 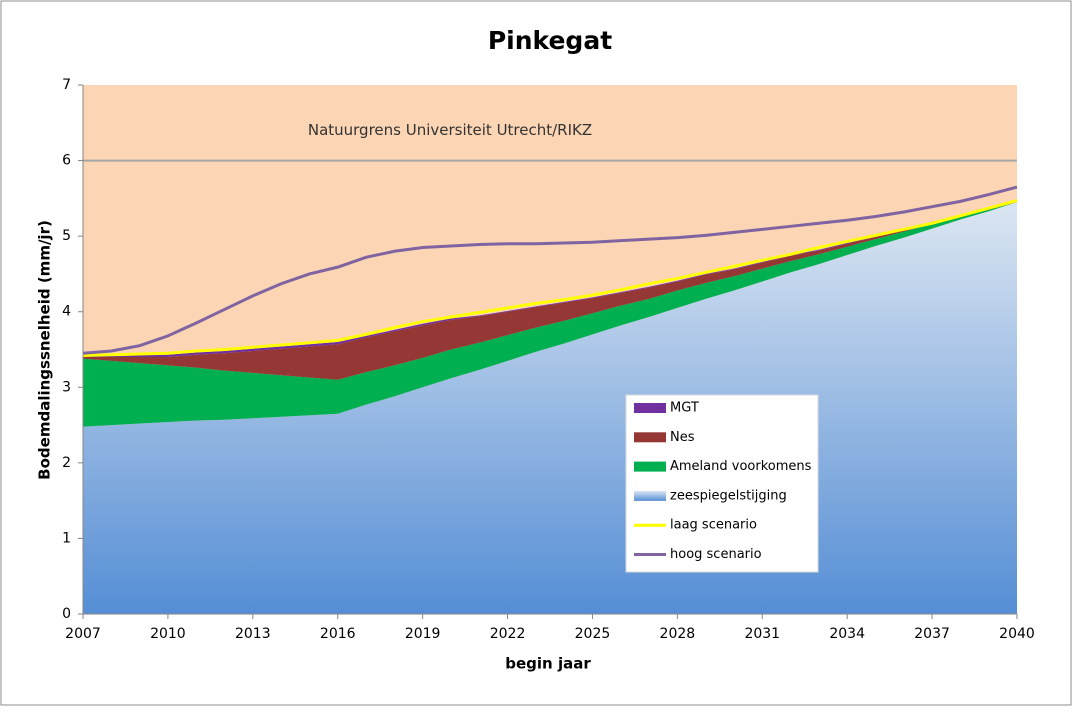 What do you see at coordinates (593, 634) in the screenshot?
I see `x-tick-label: 2025` at bounding box center [593, 634].